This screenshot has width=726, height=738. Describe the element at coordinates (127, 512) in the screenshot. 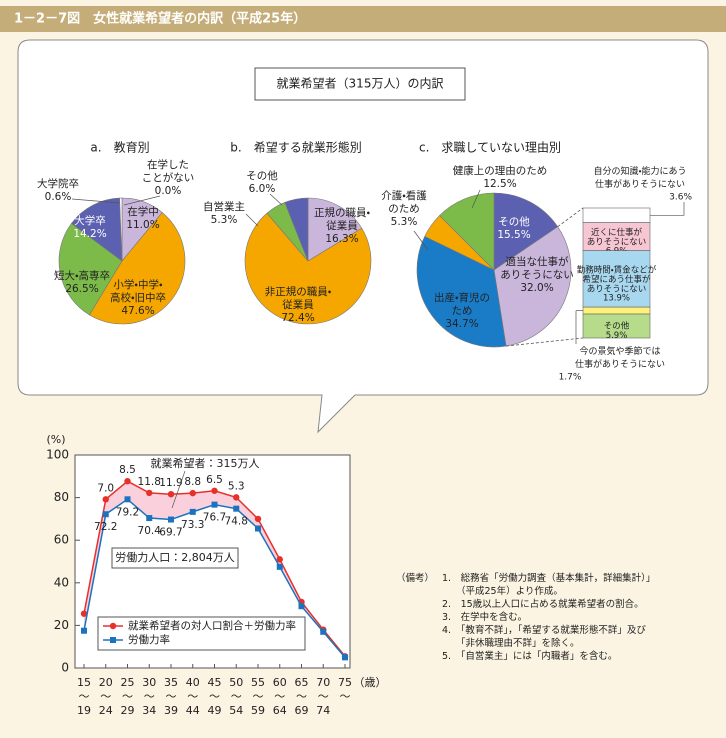

I see `value-label: 79.2` at that location.